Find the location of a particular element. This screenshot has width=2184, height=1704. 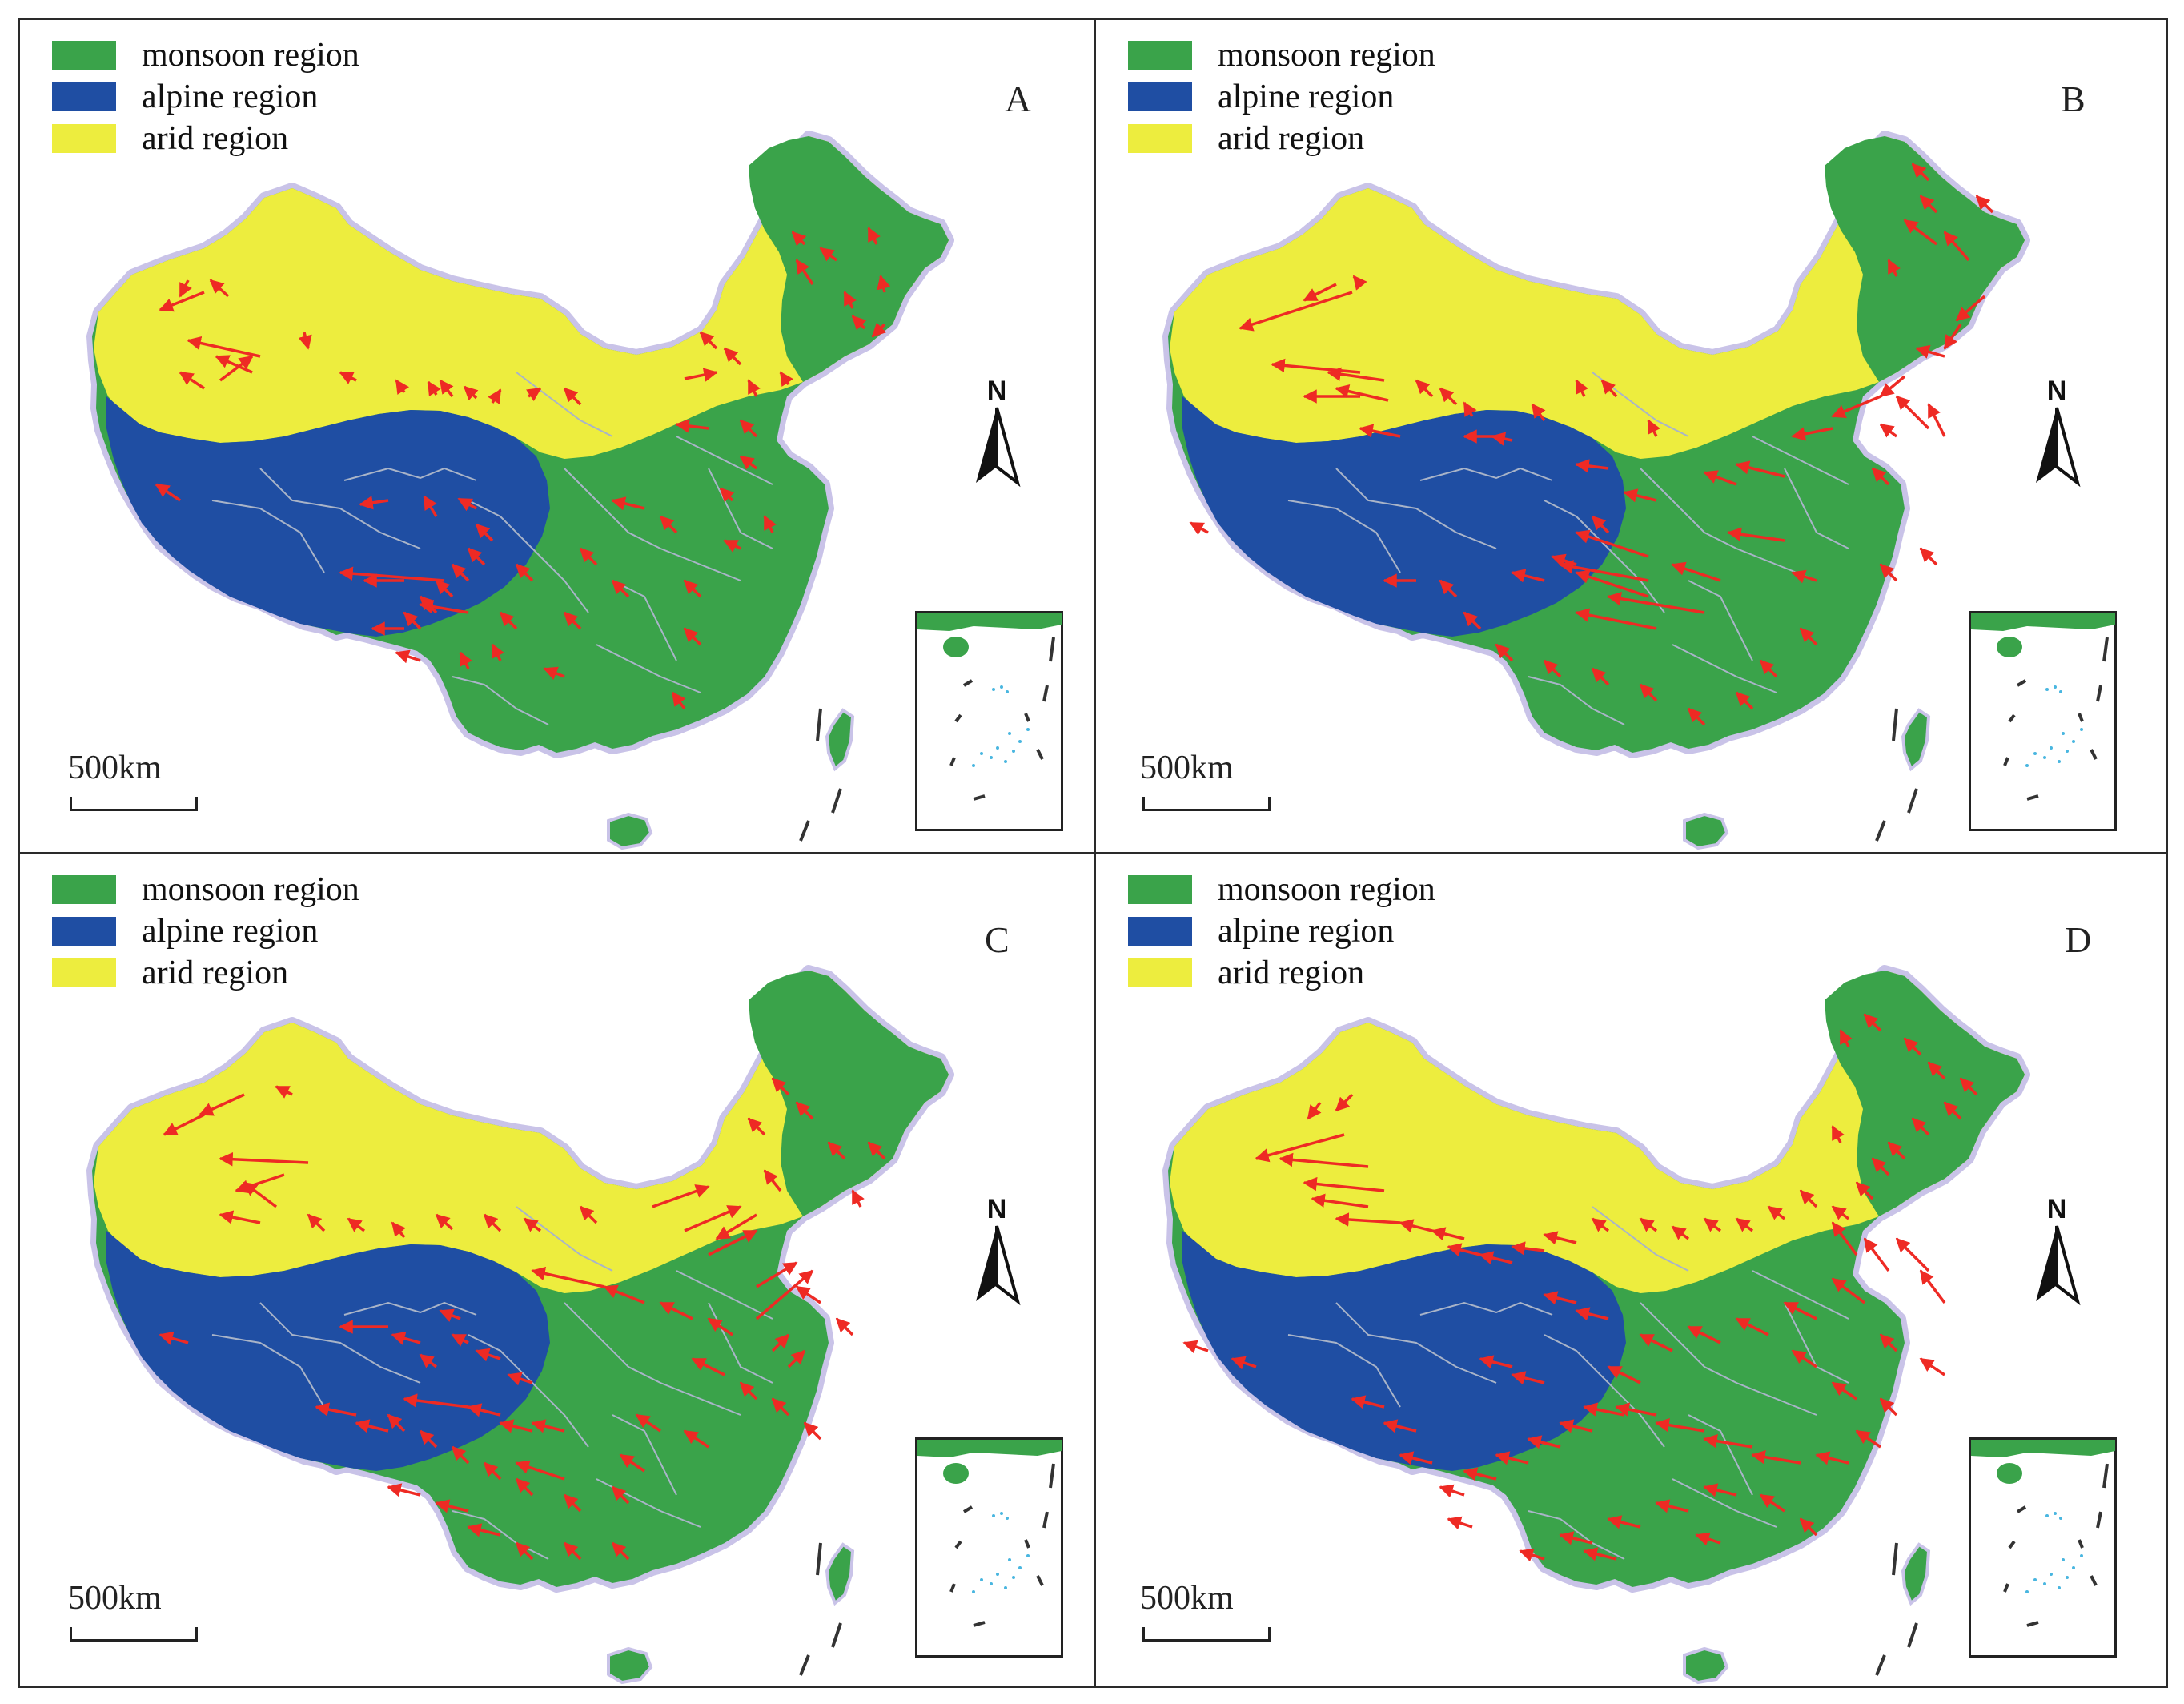

north-label: N is located at coordinates (997, 1209).